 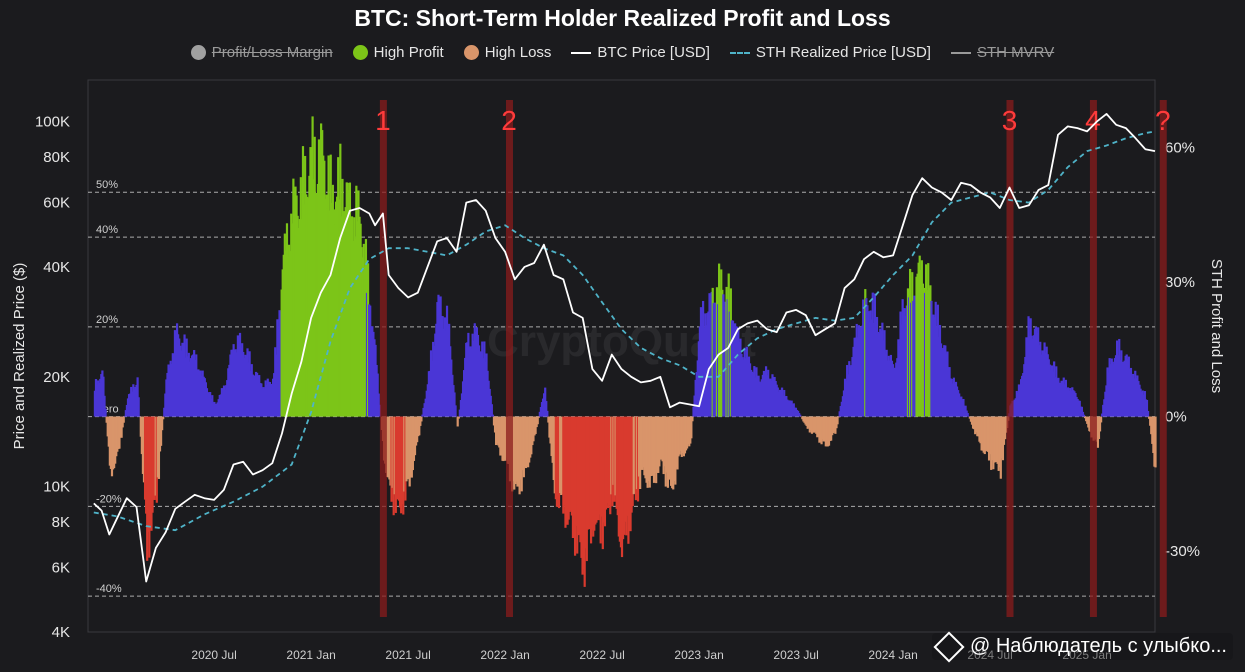 What do you see at coordinates (504, 655) in the screenshot?
I see `x-tick-label: 2022 Jan` at bounding box center [504, 655].